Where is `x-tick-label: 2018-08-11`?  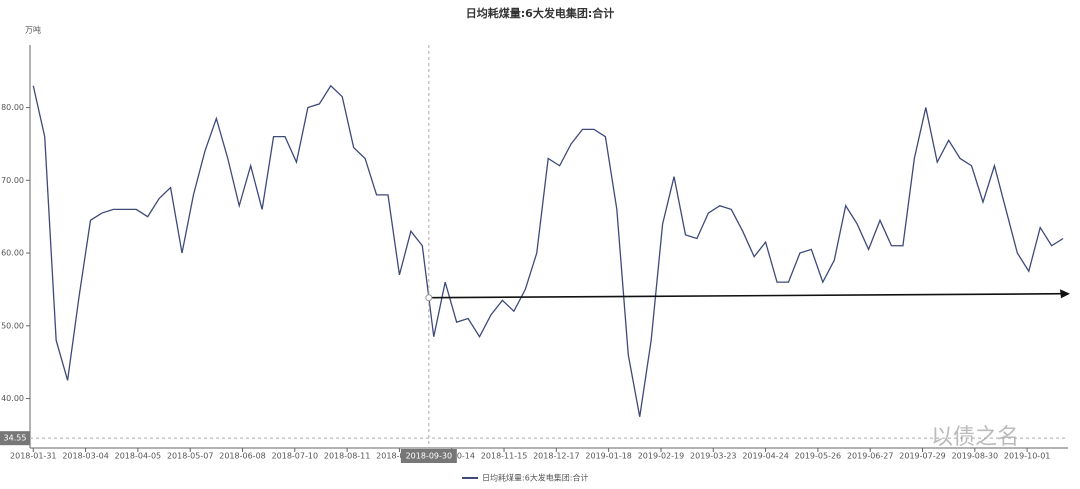
x-tick-label: 2018-08-11 is located at coordinates (347, 456).